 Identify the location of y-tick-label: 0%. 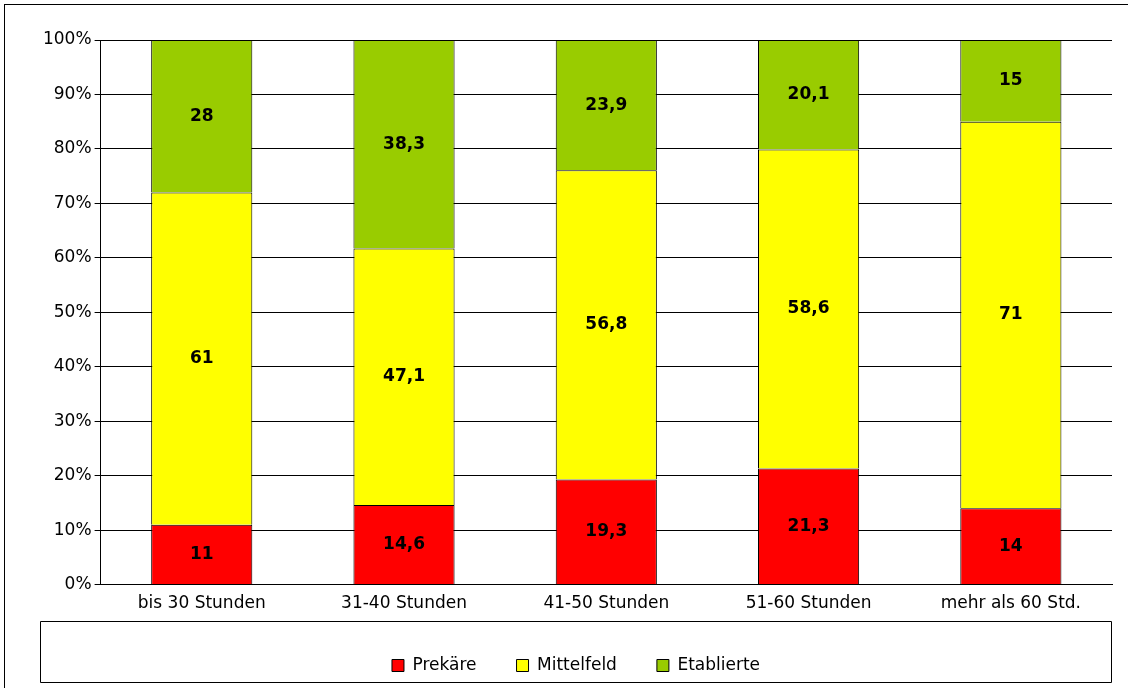
(78, 583).